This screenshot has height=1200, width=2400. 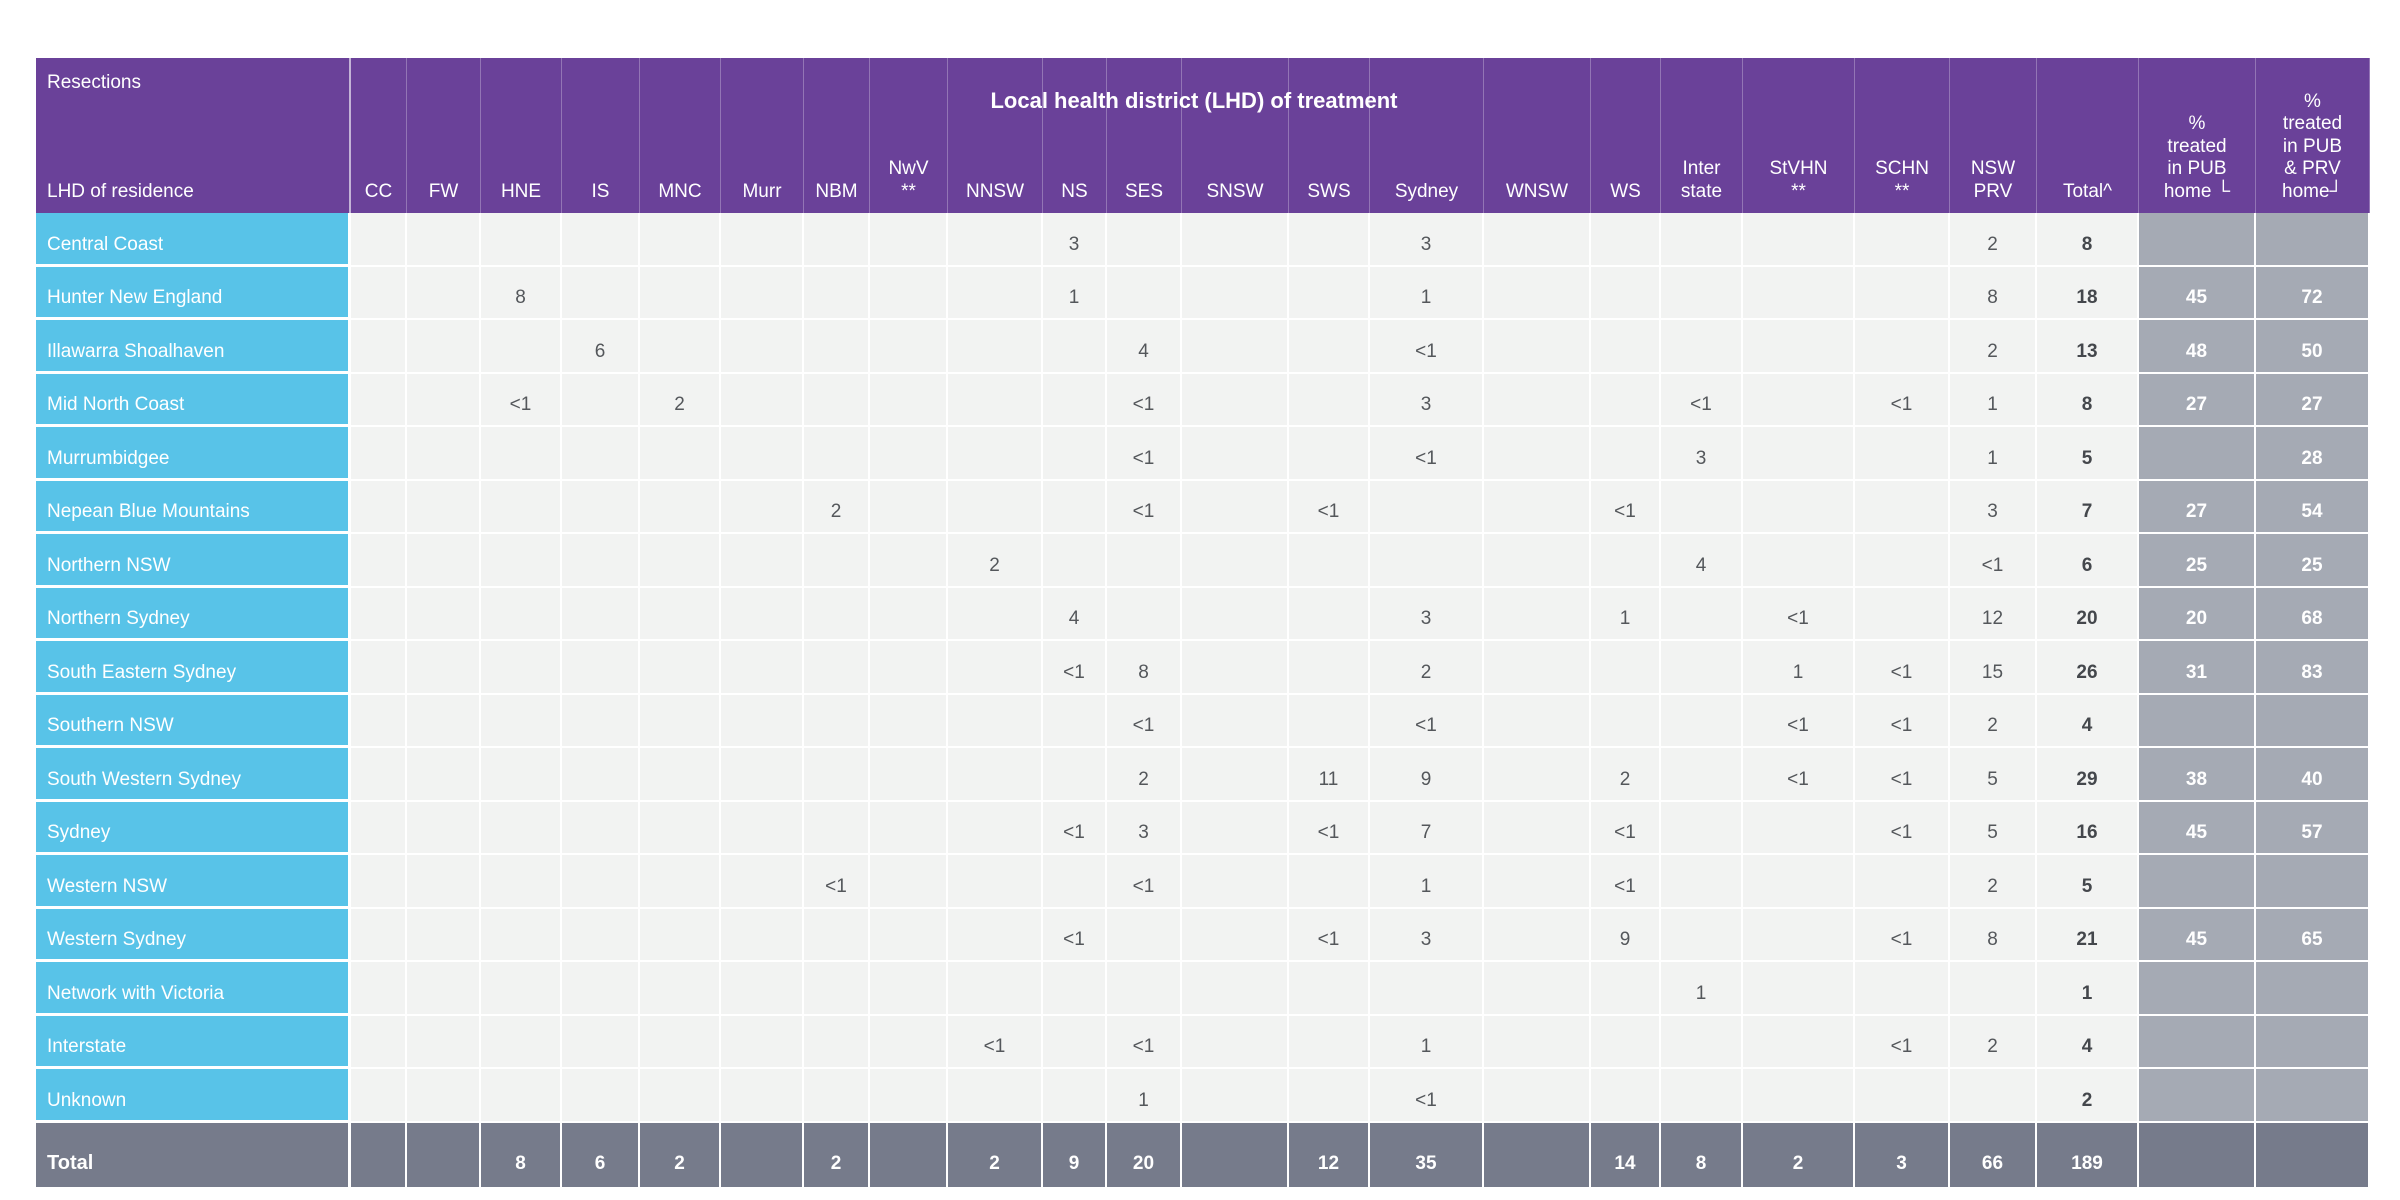 I want to click on cell-southern-nsw-ns, so click(x=1075, y=721).